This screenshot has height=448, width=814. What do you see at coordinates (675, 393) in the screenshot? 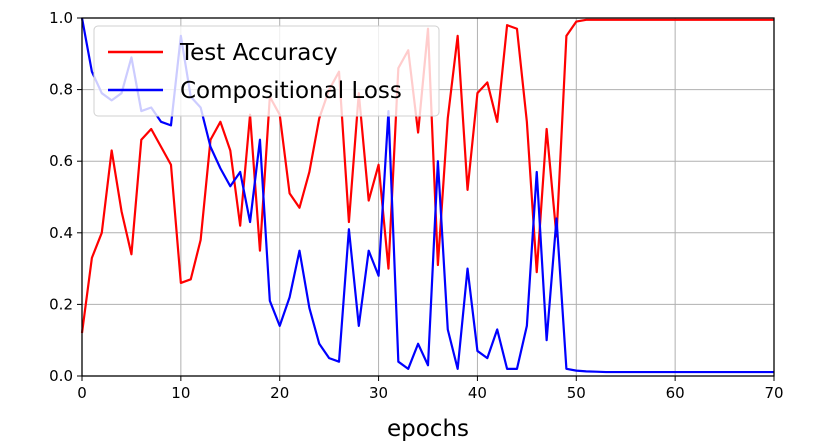
I see `x-tick-label: 60` at bounding box center [675, 393].